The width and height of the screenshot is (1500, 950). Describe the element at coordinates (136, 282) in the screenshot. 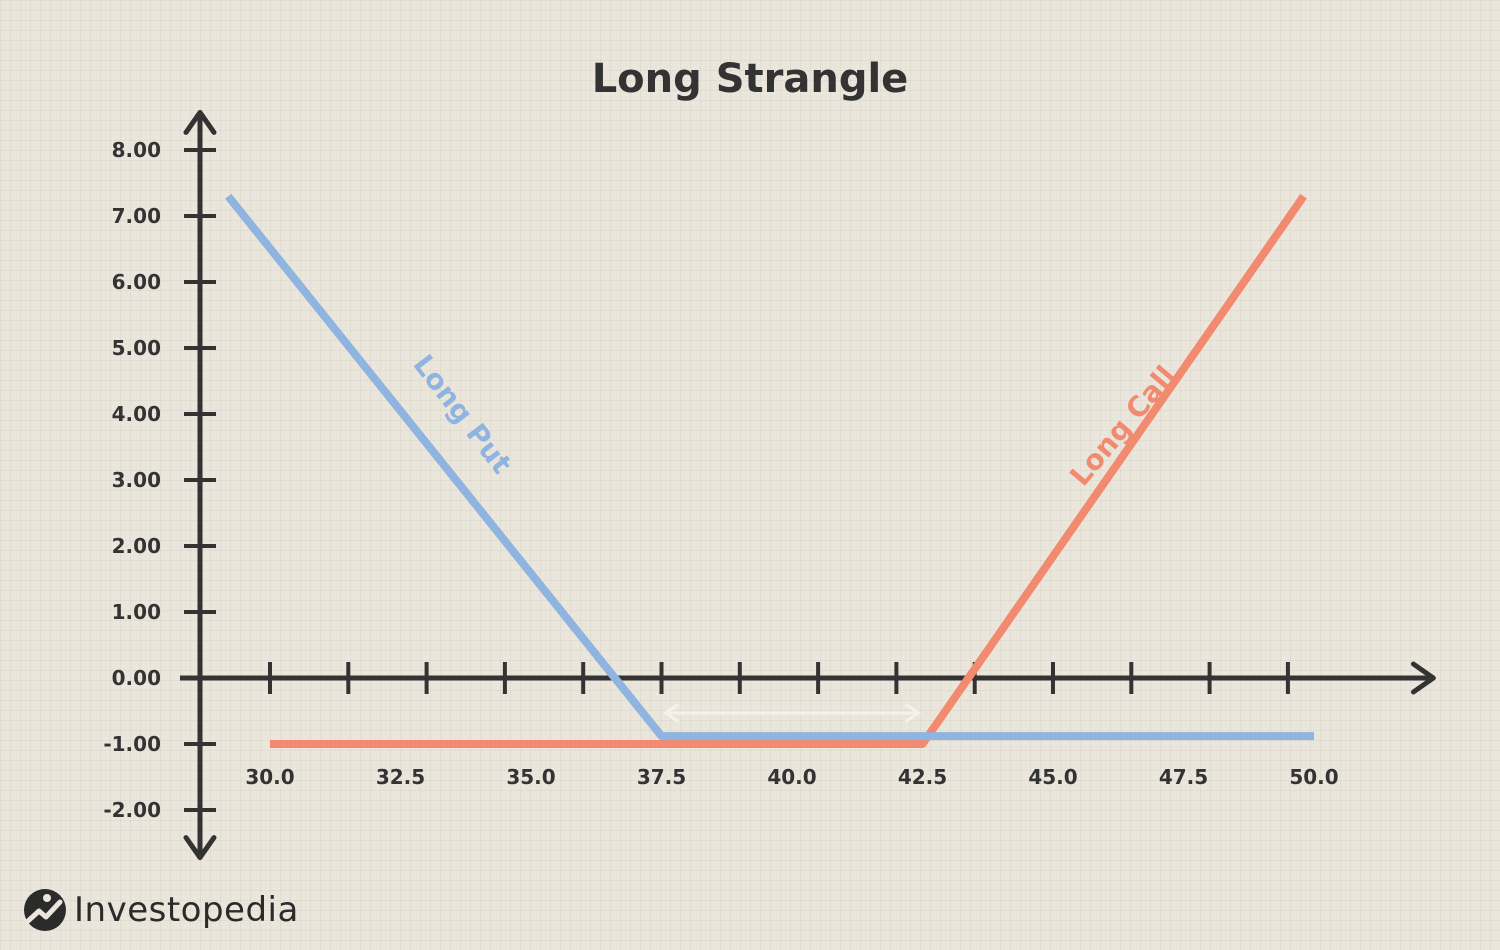

I see `y-tick-label: 6.00` at that location.